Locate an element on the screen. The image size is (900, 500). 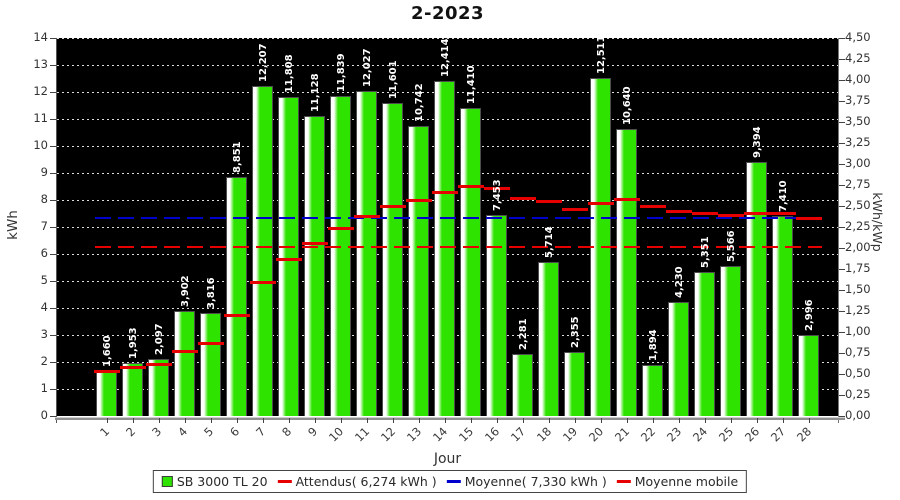
y-left-label-2: 2 is located at coordinates (44, 361).